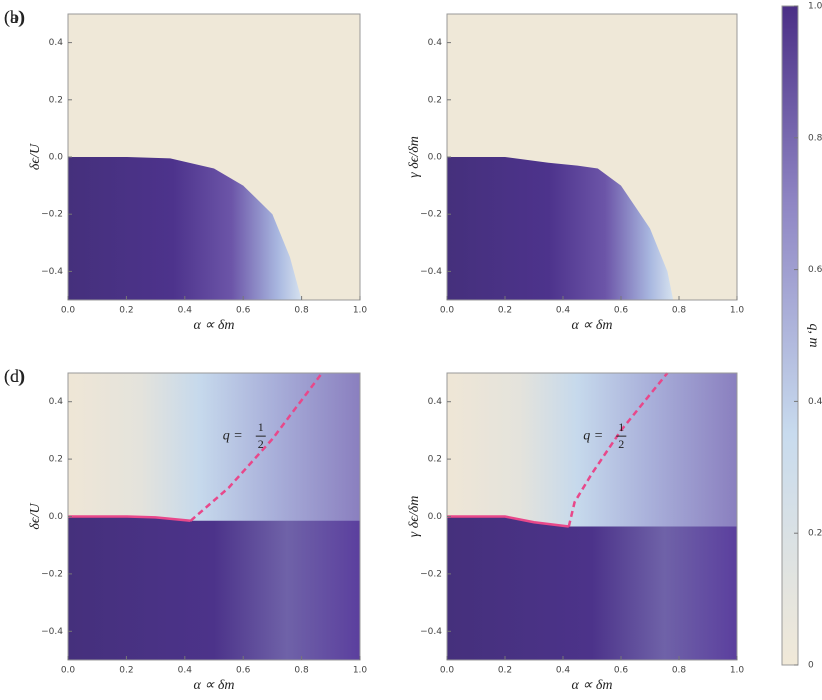  I want to click on colorbar-tick-label: 0.6, so click(815, 270).